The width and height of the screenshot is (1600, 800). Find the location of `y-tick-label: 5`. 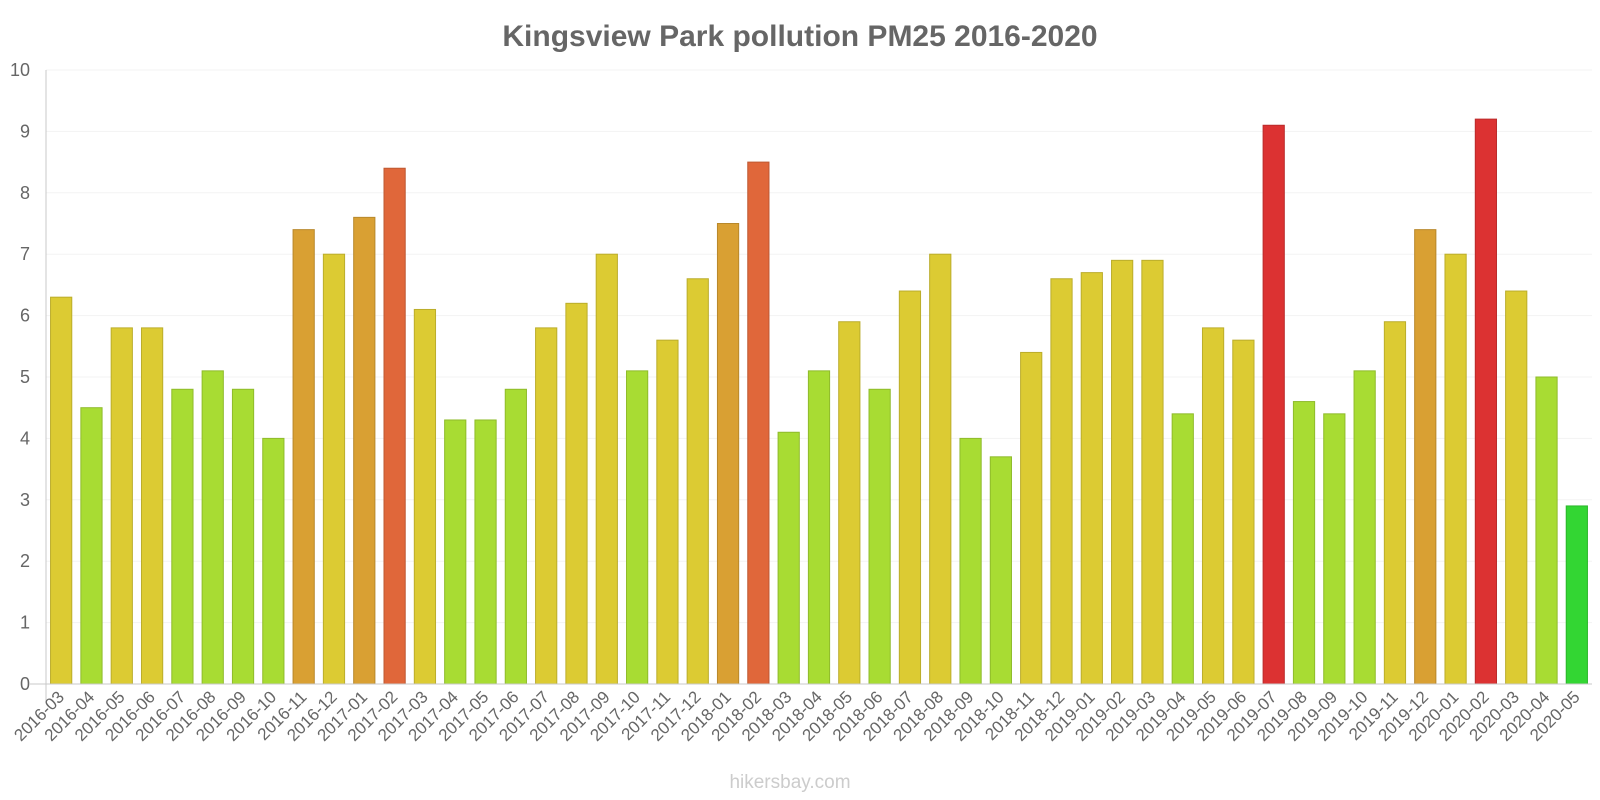

y-tick-label: 5 is located at coordinates (25, 377).